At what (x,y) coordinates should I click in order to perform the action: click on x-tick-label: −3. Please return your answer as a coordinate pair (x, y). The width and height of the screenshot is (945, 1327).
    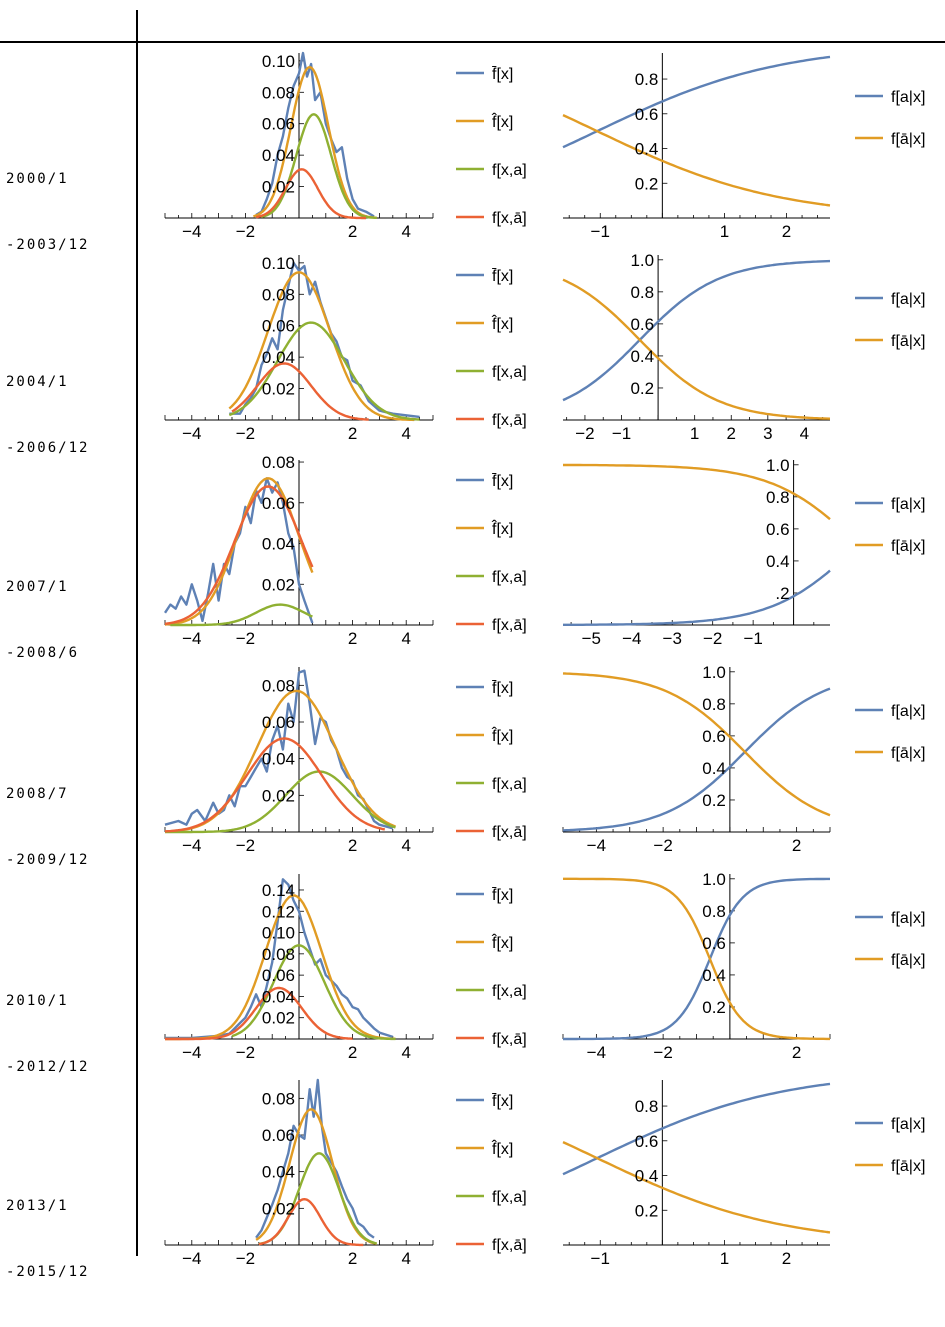
    Looking at the image, I should click on (672, 638).